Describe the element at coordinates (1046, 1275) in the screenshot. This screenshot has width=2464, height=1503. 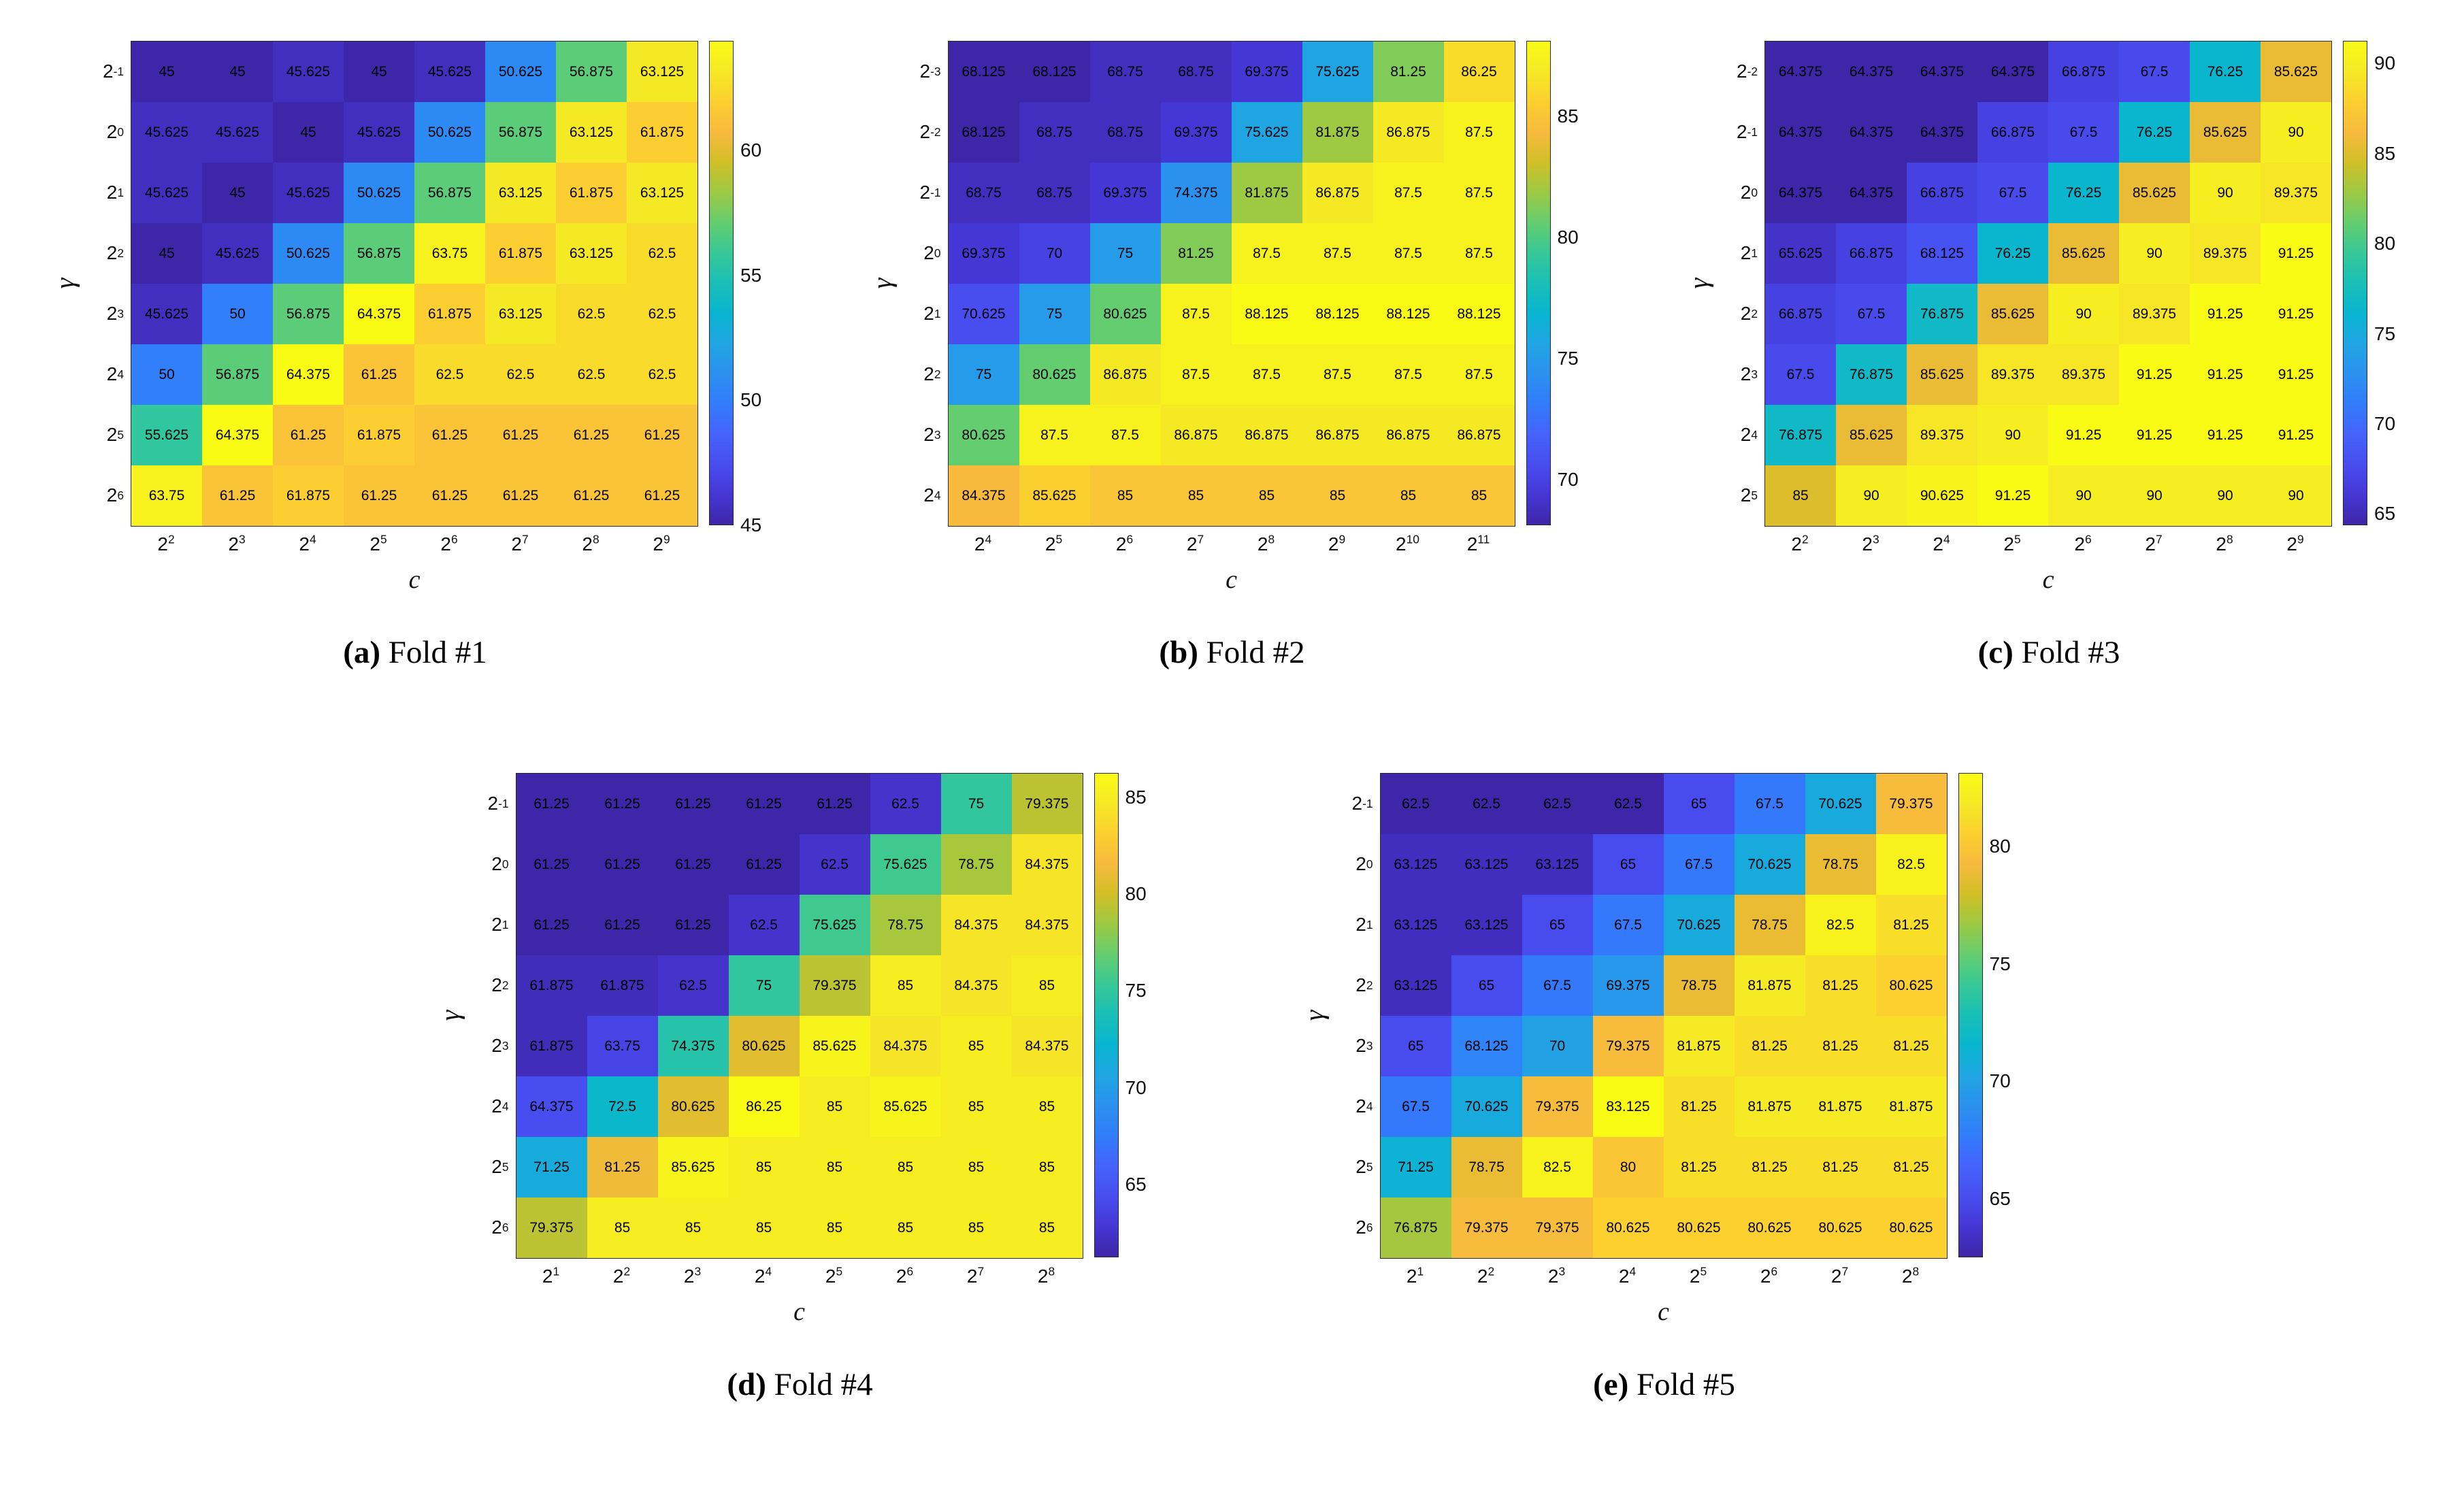
I see `x-tick-label: 28` at that location.